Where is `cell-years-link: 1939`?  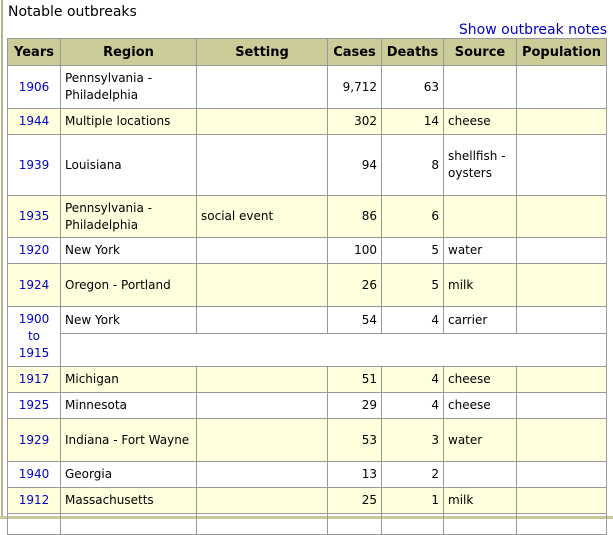 cell-years-link: 1939 is located at coordinates (34, 165).